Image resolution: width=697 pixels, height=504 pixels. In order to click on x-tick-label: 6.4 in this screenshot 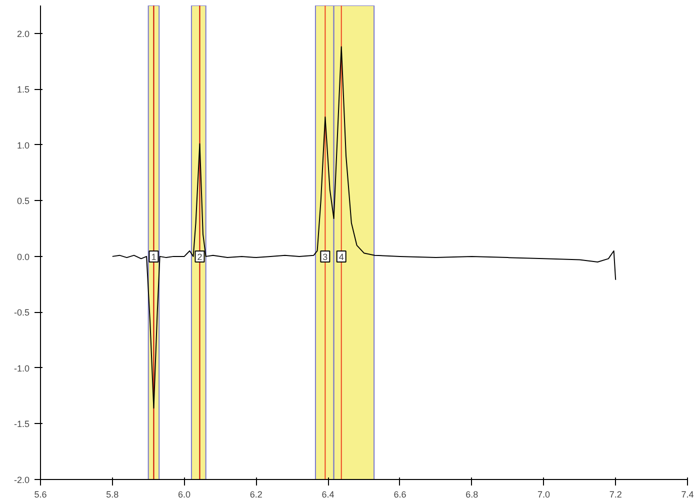, I will do `click(328, 495)`.